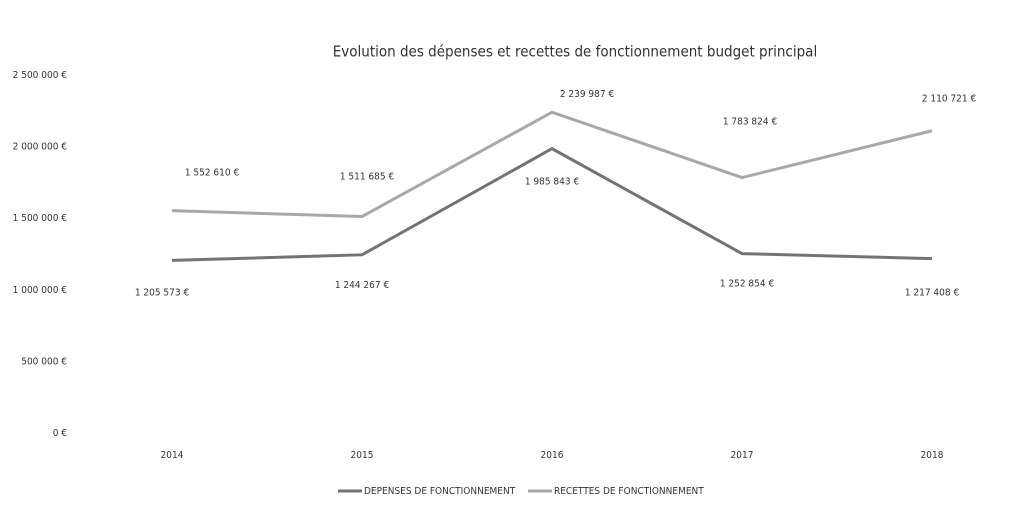 Image resolution: width=1013 pixels, height=511 pixels. What do you see at coordinates (949, 99) in the screenshot?
I see `data-label: 2 110 721 €` at bounding box center [949, 99].